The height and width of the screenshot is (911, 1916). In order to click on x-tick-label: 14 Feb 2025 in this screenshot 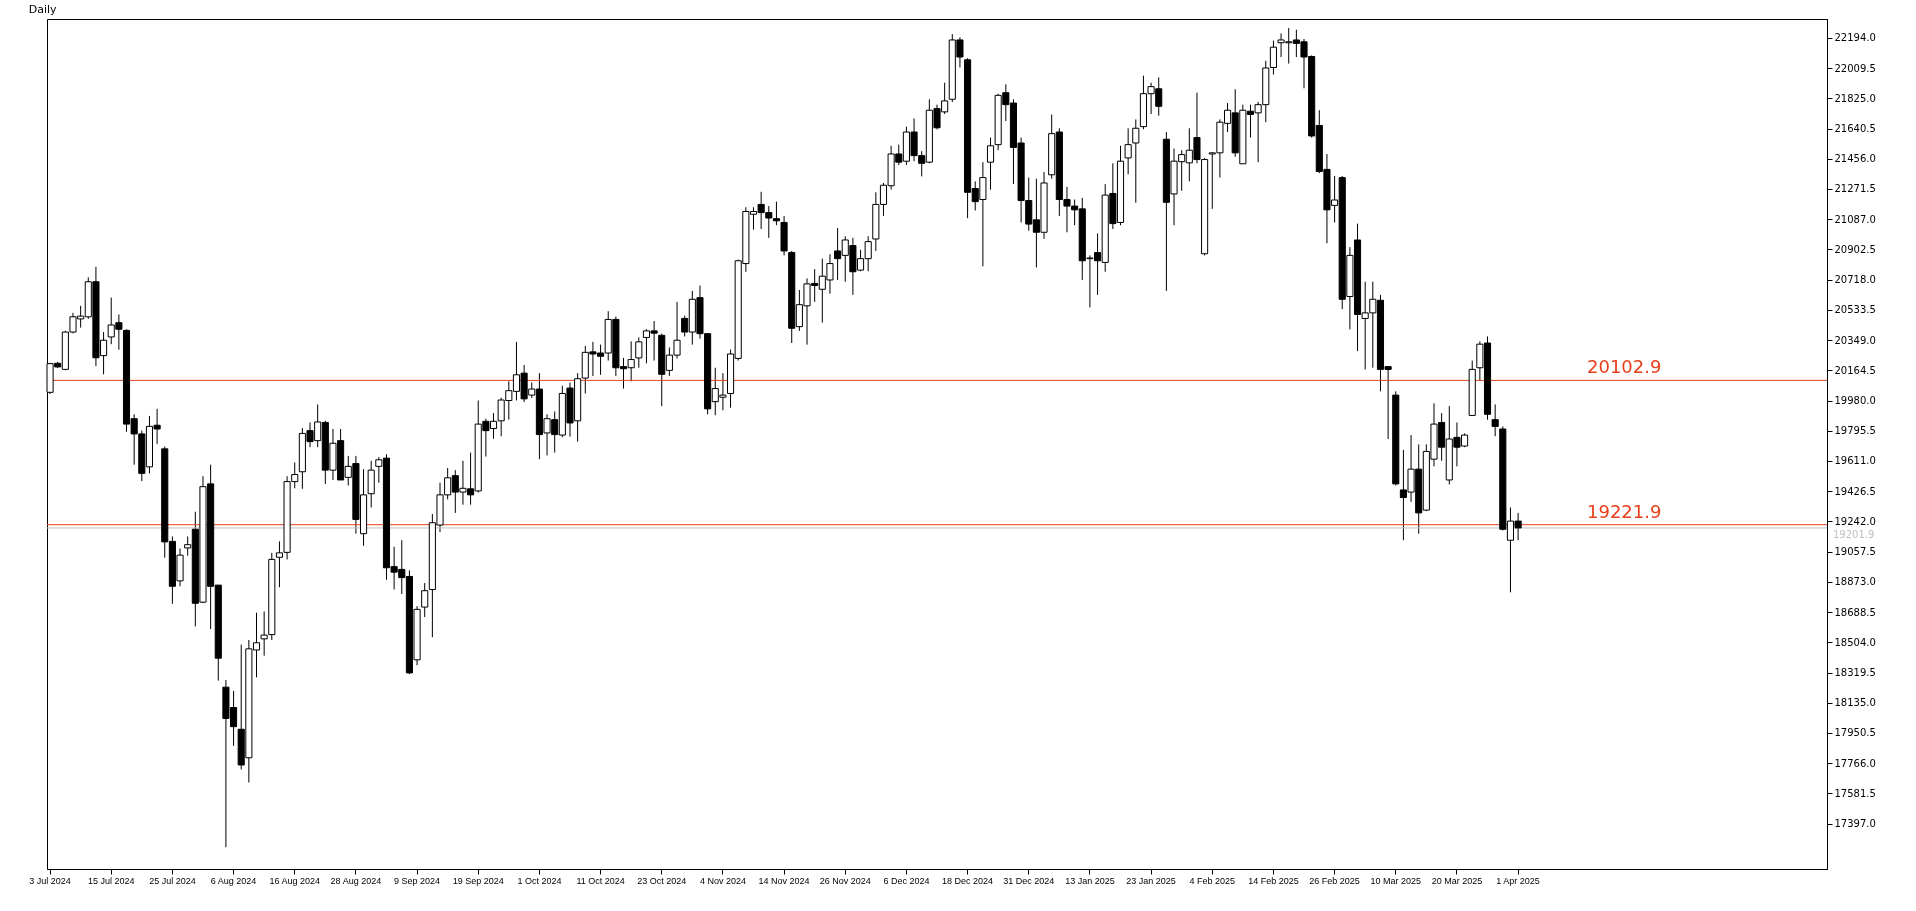, I will do `click(1273, 880)`.